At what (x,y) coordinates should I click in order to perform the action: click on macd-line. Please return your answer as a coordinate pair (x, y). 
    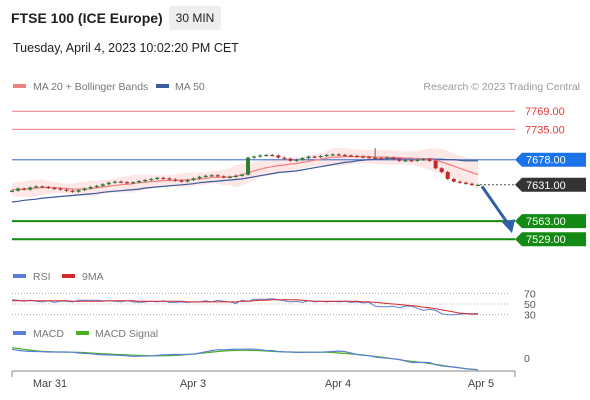
    Looking at the image, I should click on (245, 359).